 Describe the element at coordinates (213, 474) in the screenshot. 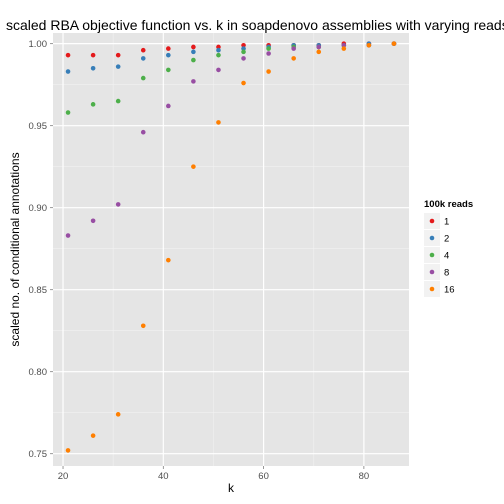

I see `x-axis-ticks: 20 40 60 80` at that location.